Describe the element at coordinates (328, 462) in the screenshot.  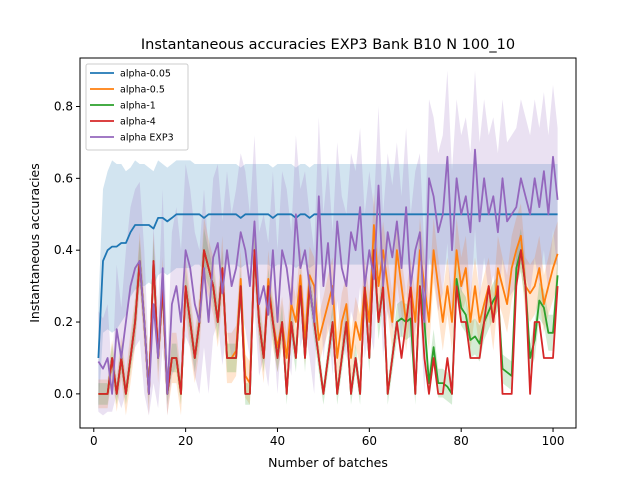
I see `x-axis-label: Number of batches` at that location.